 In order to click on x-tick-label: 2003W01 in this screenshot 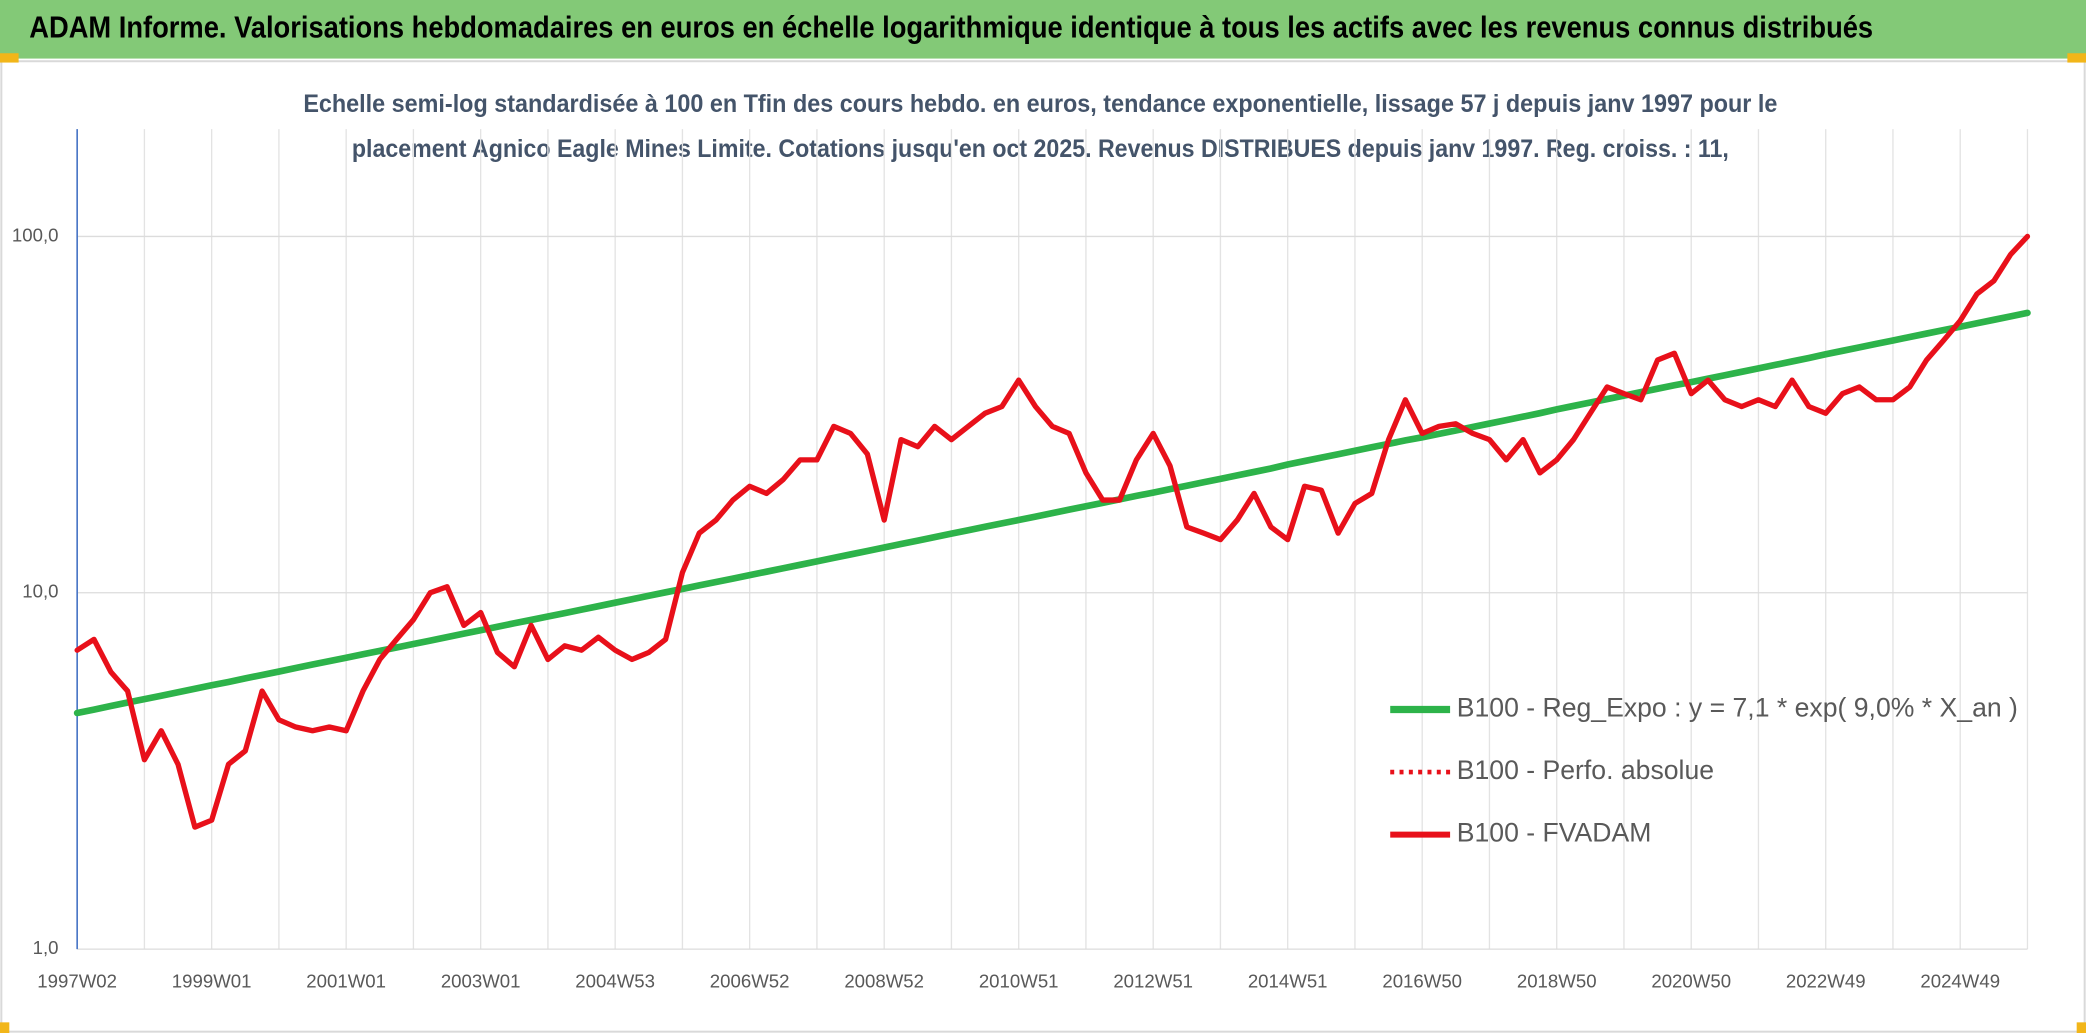, I will do `click(481, 980)`.